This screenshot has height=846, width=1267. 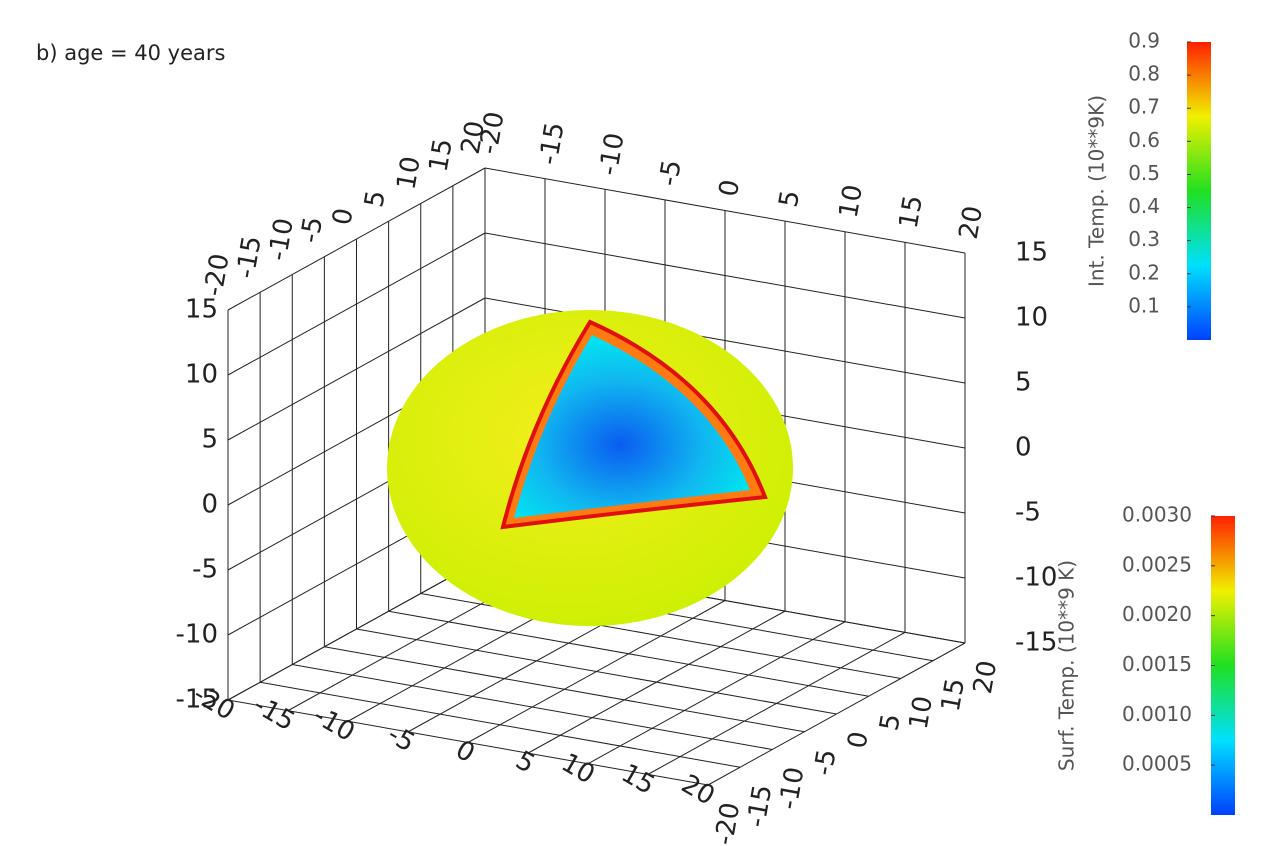 What do you see at coordinates (1144, 41) in the screenshot?
I see `colorbar-tick-label: 0.9` at bounding box center [1144, 41].